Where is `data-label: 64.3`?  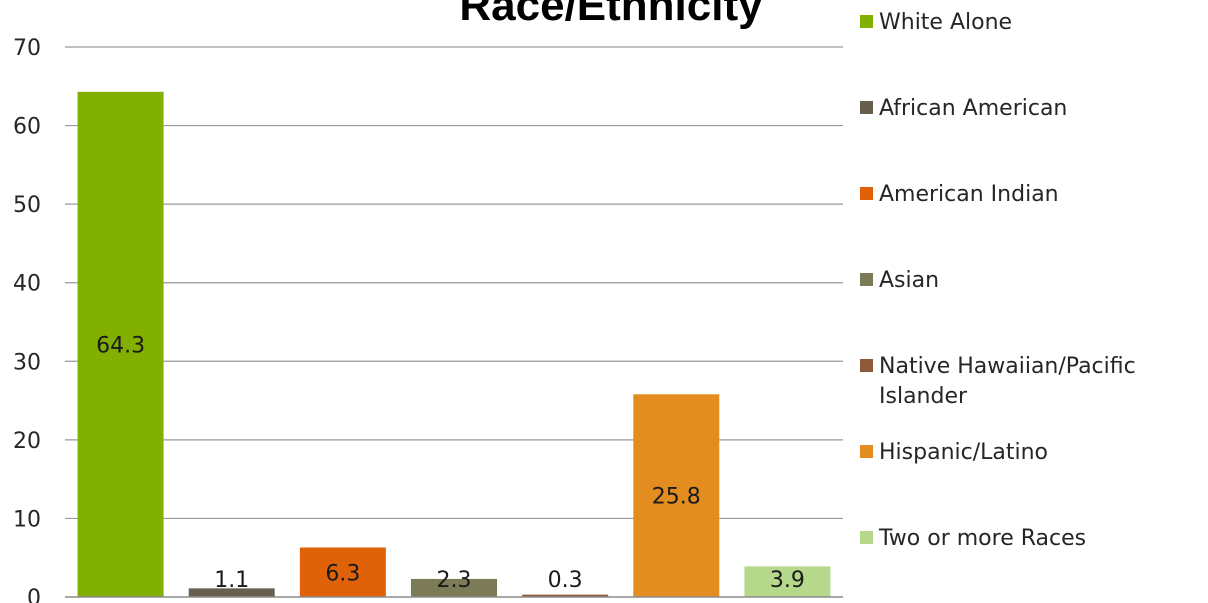 data-label: 64.3 is located at coordinates (120, 345).